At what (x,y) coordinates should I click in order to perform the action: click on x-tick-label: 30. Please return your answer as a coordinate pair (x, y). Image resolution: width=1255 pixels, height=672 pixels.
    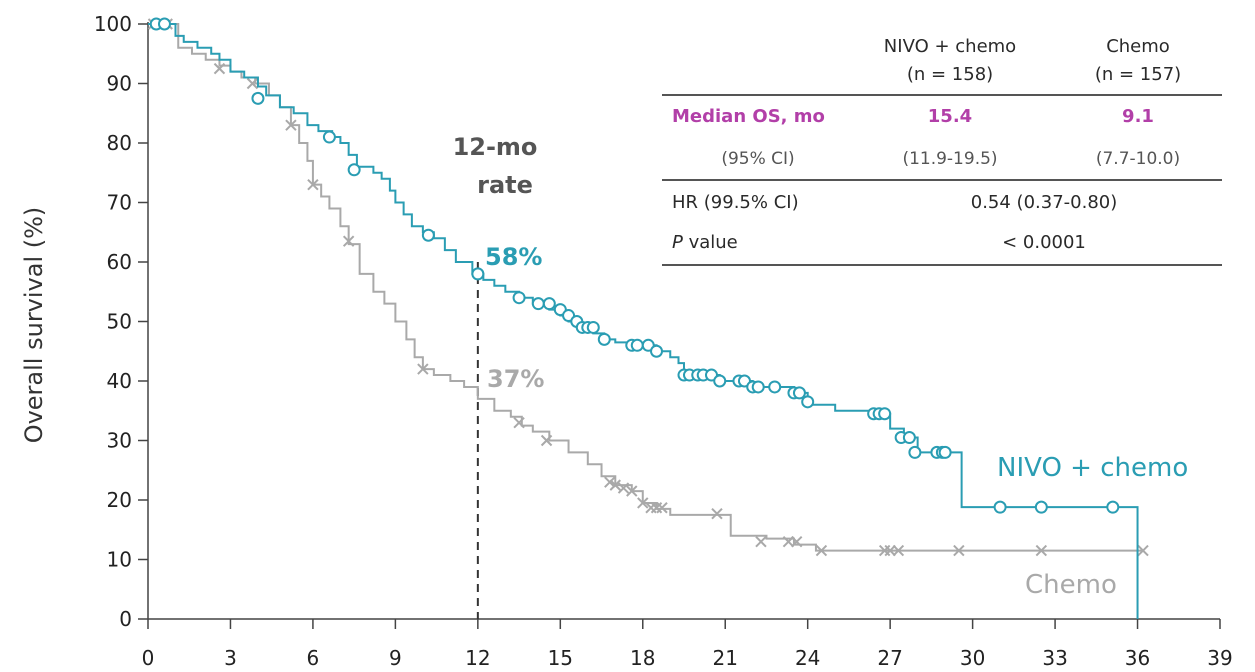
    Looking at the image, I should click on (972, 658).